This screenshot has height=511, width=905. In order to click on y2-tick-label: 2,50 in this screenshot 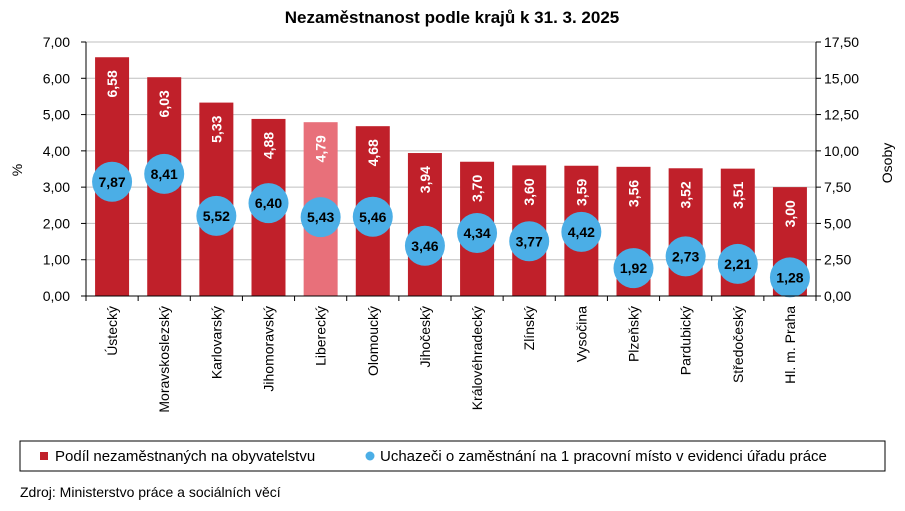, I will do `click(837, 260)`.